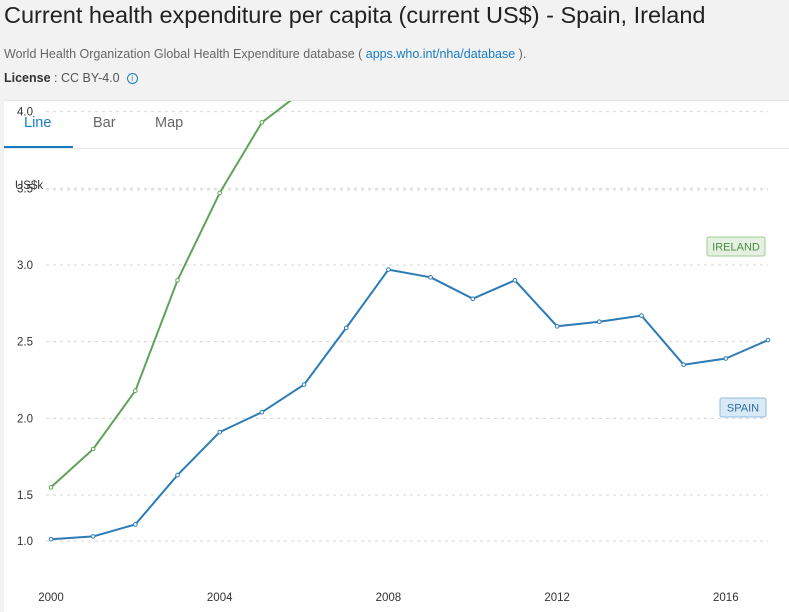 The width and height of the screenshot is (789, 612). I want to click on source-suffix: )., so click(521, 54).